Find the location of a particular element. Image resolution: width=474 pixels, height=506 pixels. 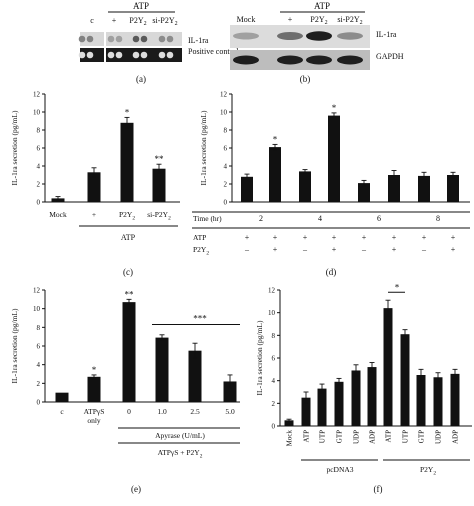

chart-d-time-label: Time (hr) is located at coordinates (207, 218).